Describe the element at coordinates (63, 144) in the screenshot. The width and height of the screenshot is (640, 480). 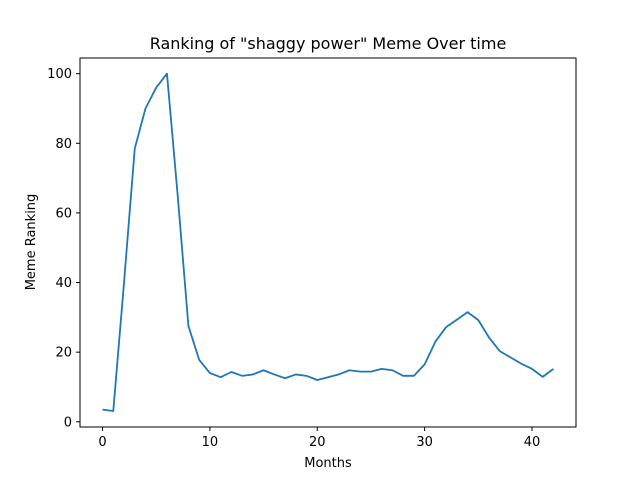
I see `y-tick-label: 80` at that location.